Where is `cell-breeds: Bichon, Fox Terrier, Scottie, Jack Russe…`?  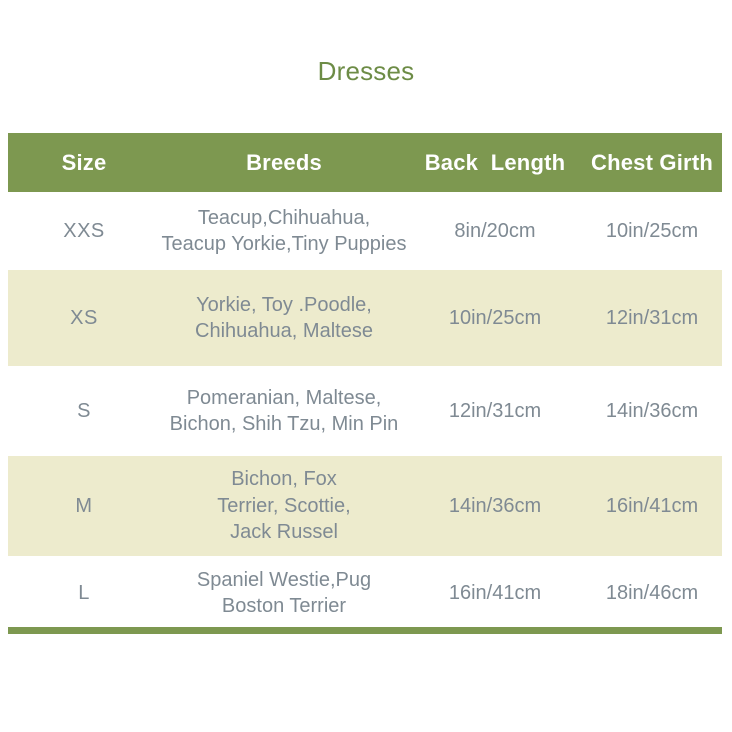 cell-breeds: Bichon, Fox Terrier, Scottie, Jack Russe… is located at coordinates (284, 506).